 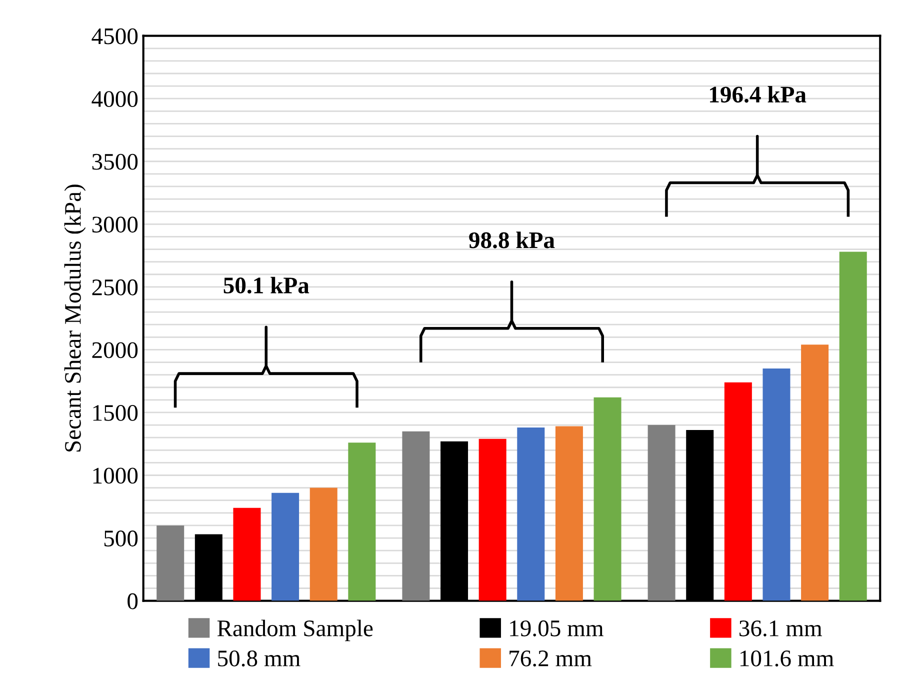 What do you see at coordinates (115, 412) in the screenshot?
I see `y-tick-label: 1500` at bounding box center [115, 412].